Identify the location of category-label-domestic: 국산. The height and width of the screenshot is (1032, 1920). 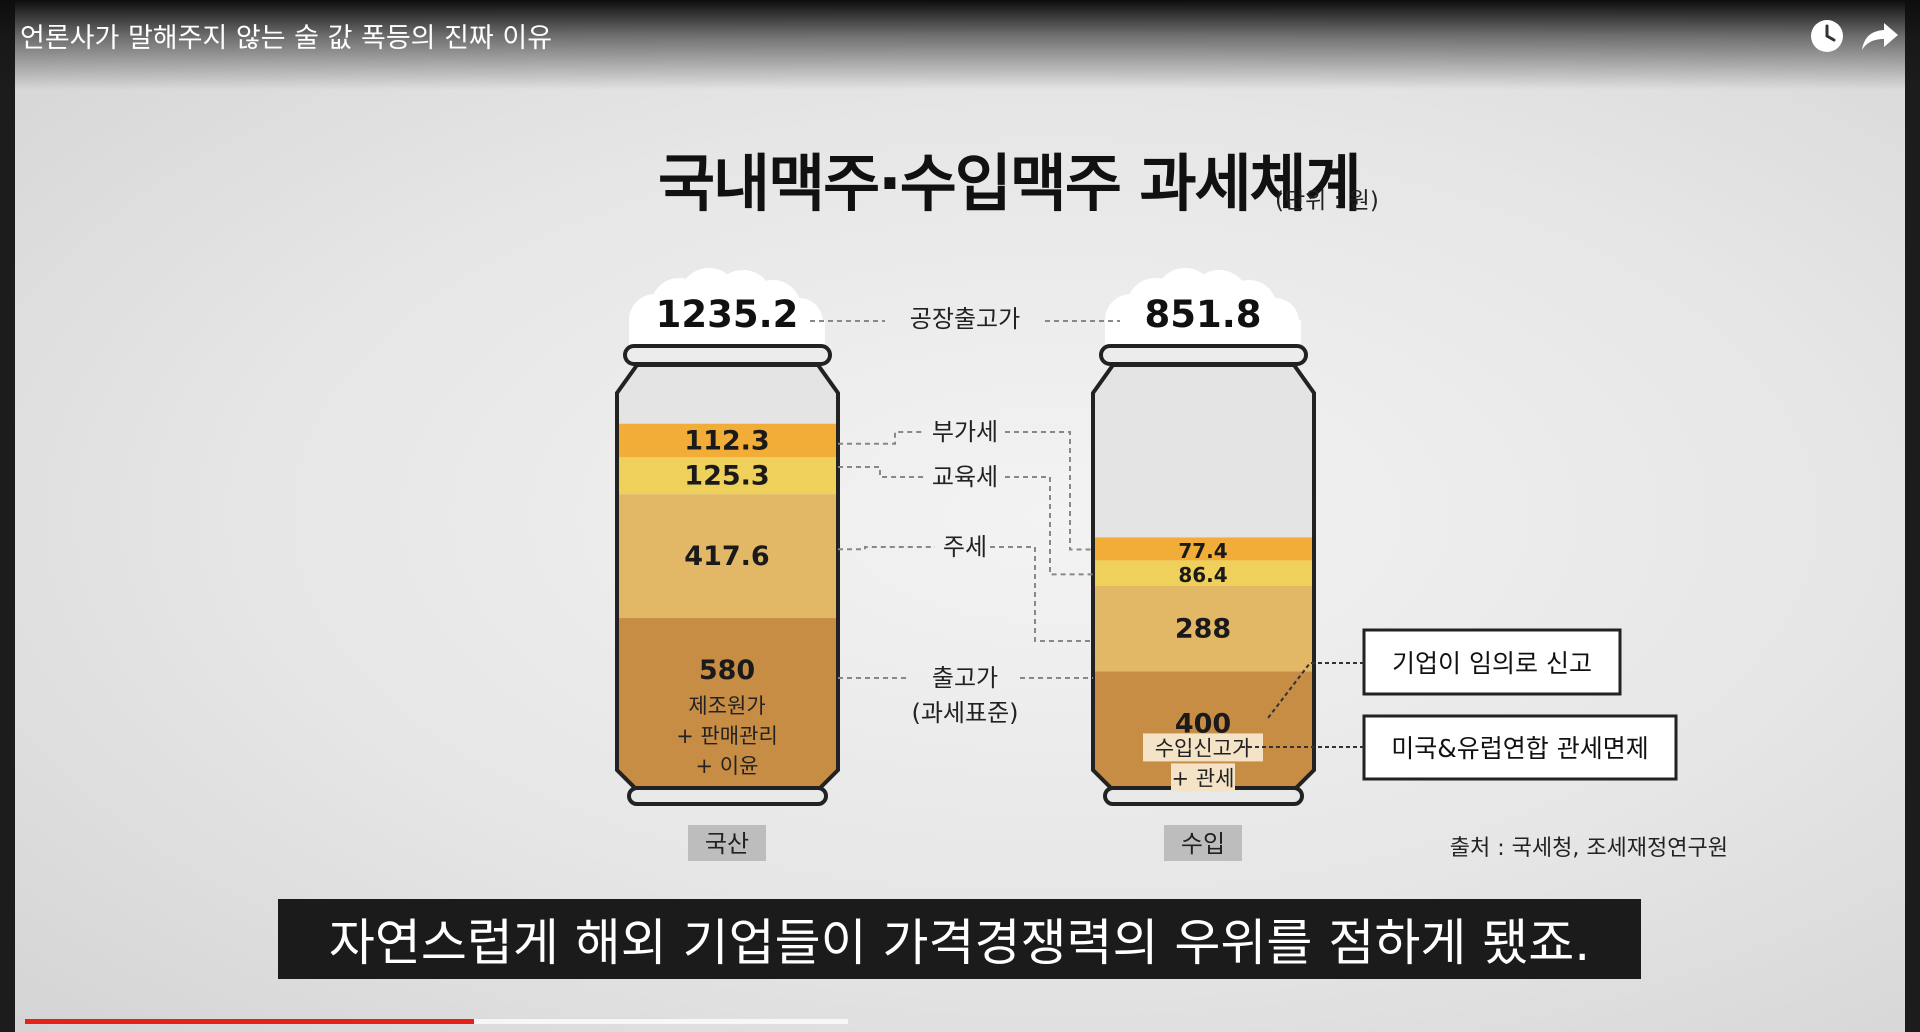
(727, 844).